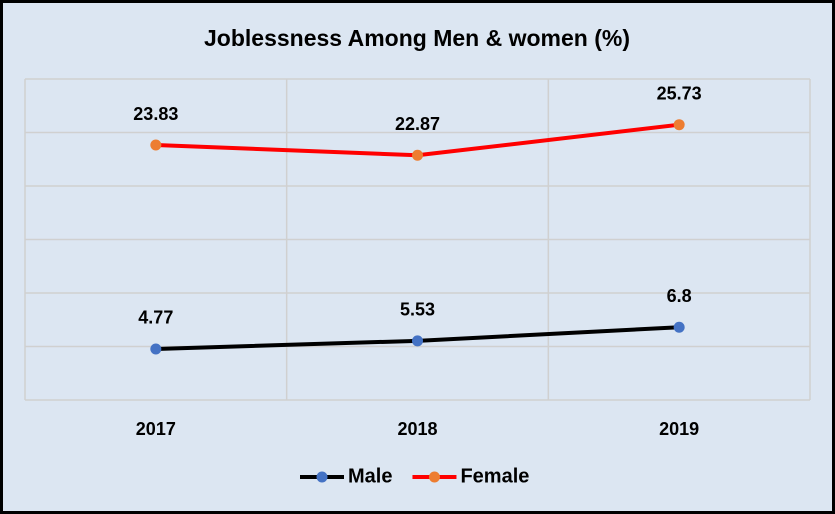 Image resolution: width=835 pixels, height=514 pixels. I want to click on chart-title: Joblessness Among Men & women (%), so click(417, 38).